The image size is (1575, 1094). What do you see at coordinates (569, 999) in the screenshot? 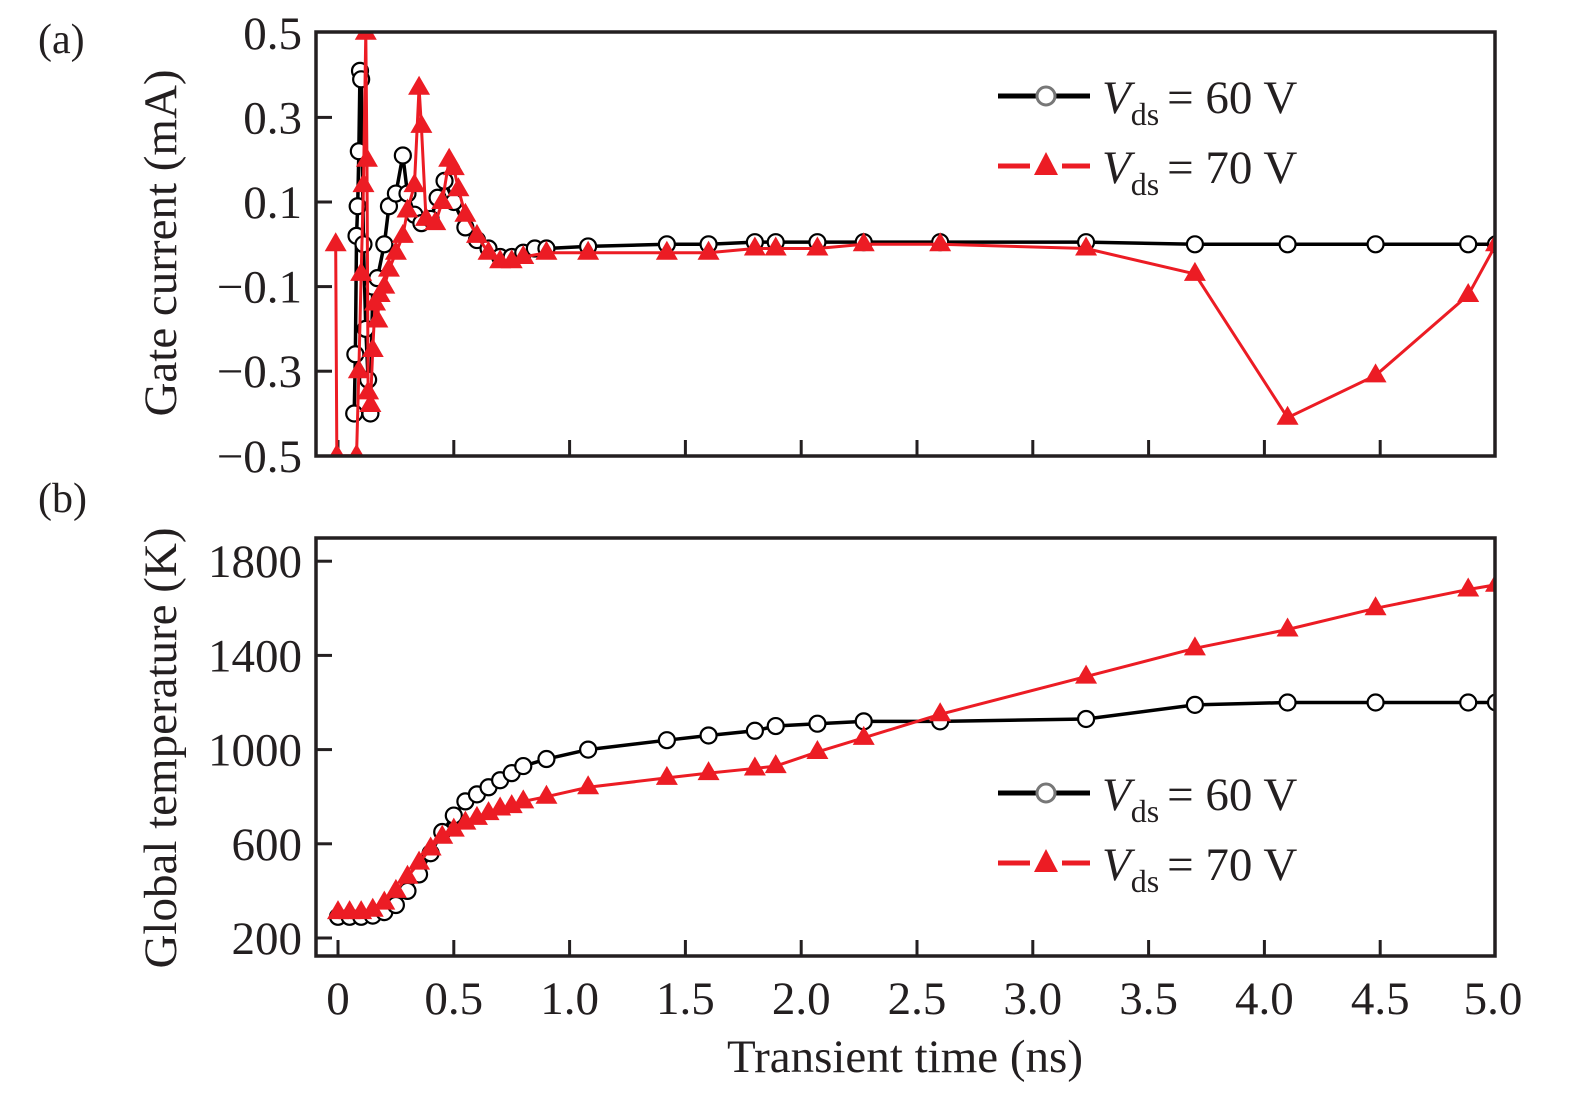
I see `x-tick-label: 1.0` at bounding box center [569, 999].